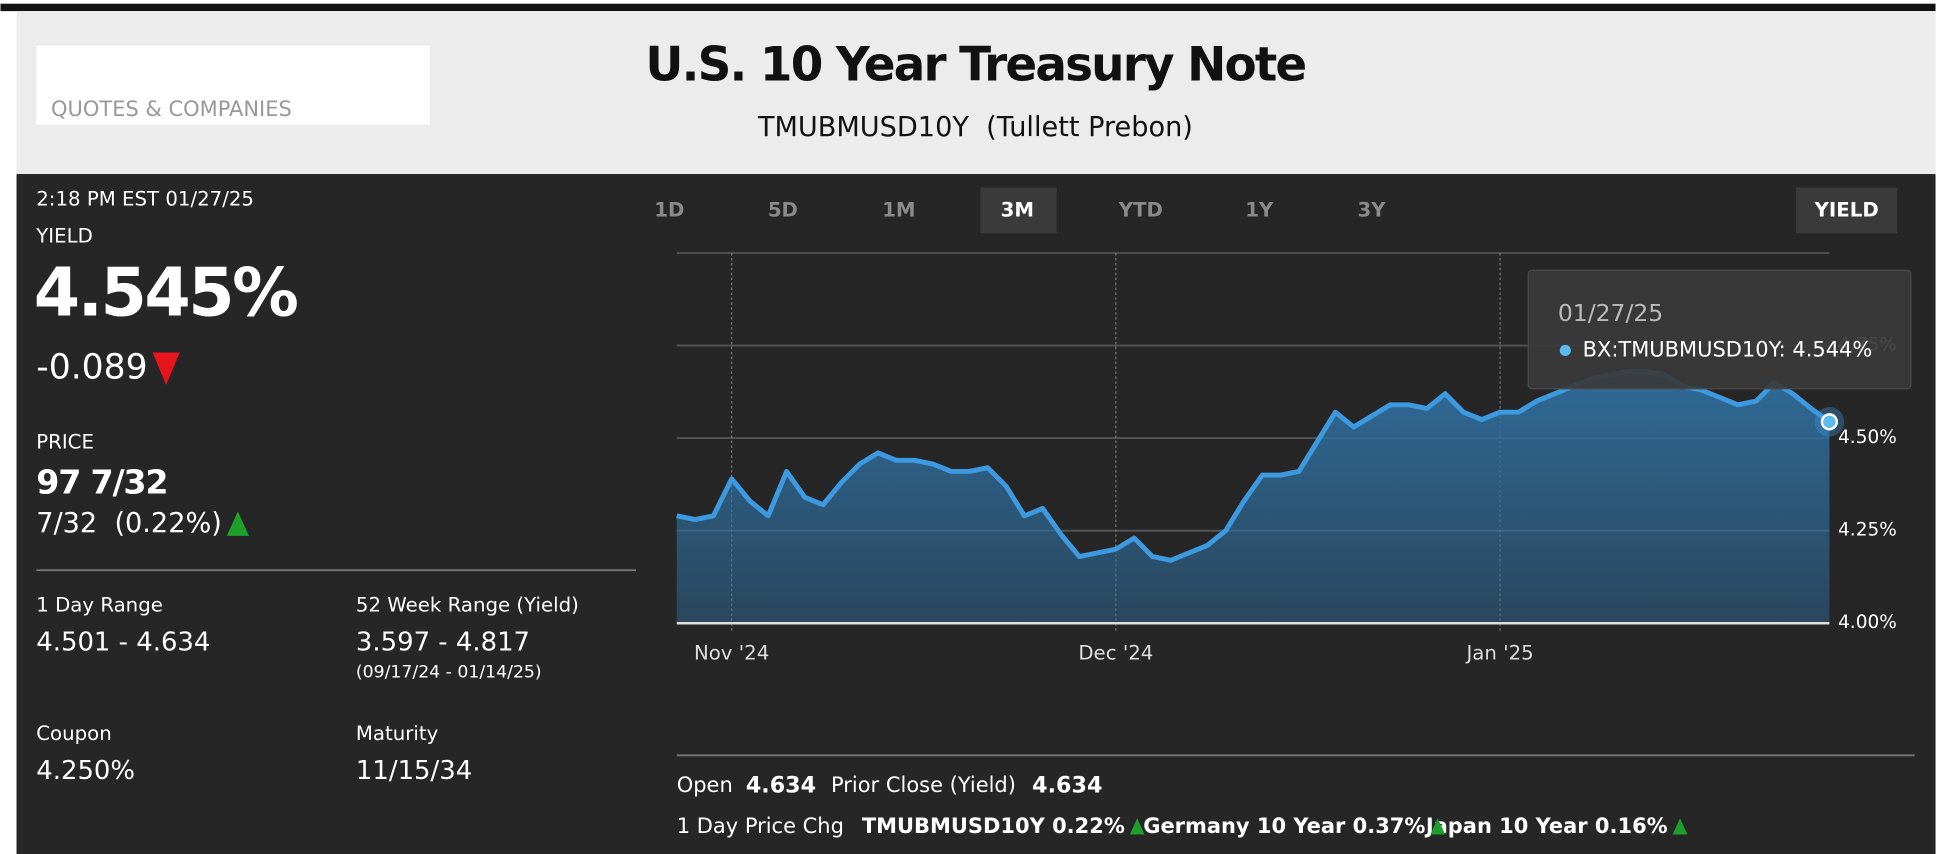 The image size is (1936, 854). I want to click on range-tabs: 1D 5D 1M 3M YTD 1Y 3Y, so click(1020, 210).